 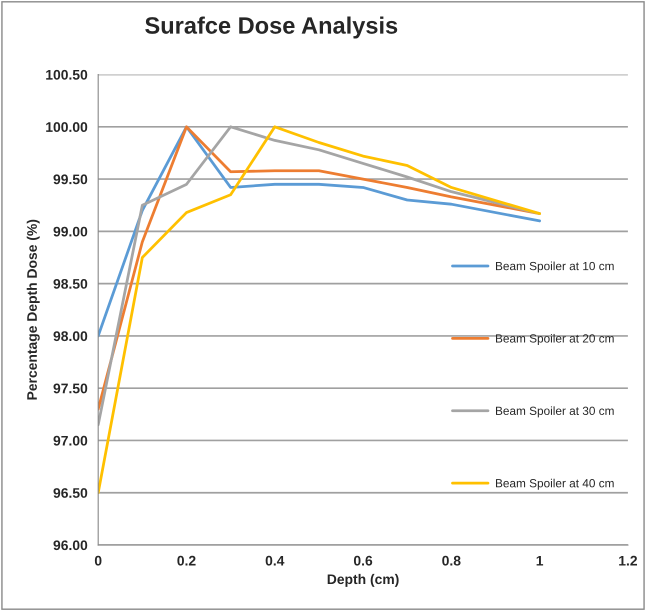 What do you see at coordinates (363, 580) in the screenshot?
I see `x-axis-title: Depth (cm)` at bounding box center [363, 580].